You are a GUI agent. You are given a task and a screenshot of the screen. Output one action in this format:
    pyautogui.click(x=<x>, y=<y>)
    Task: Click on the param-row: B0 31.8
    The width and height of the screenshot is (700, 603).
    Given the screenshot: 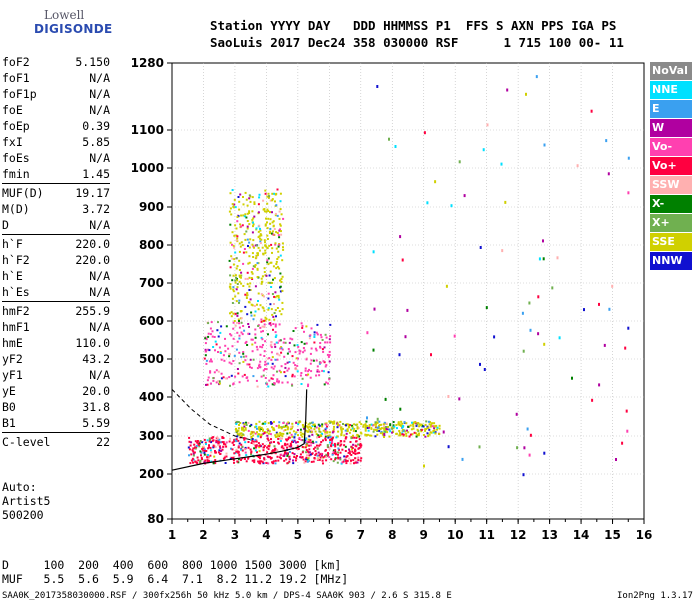 What is the action you would take?
    pyautogui.click(x=56, y=407)
    